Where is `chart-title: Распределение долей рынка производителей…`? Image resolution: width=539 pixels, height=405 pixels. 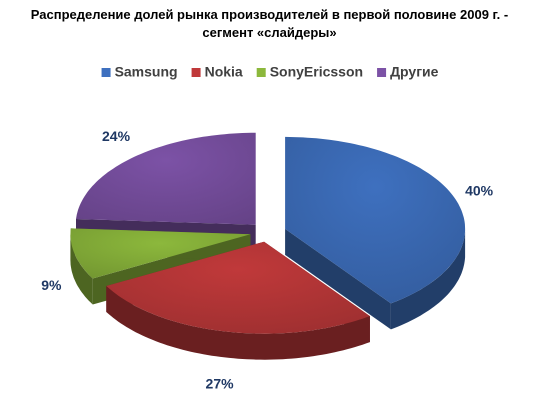 chart-title: Распределение долей рынка производителей… is located at coordinates (269, 23).